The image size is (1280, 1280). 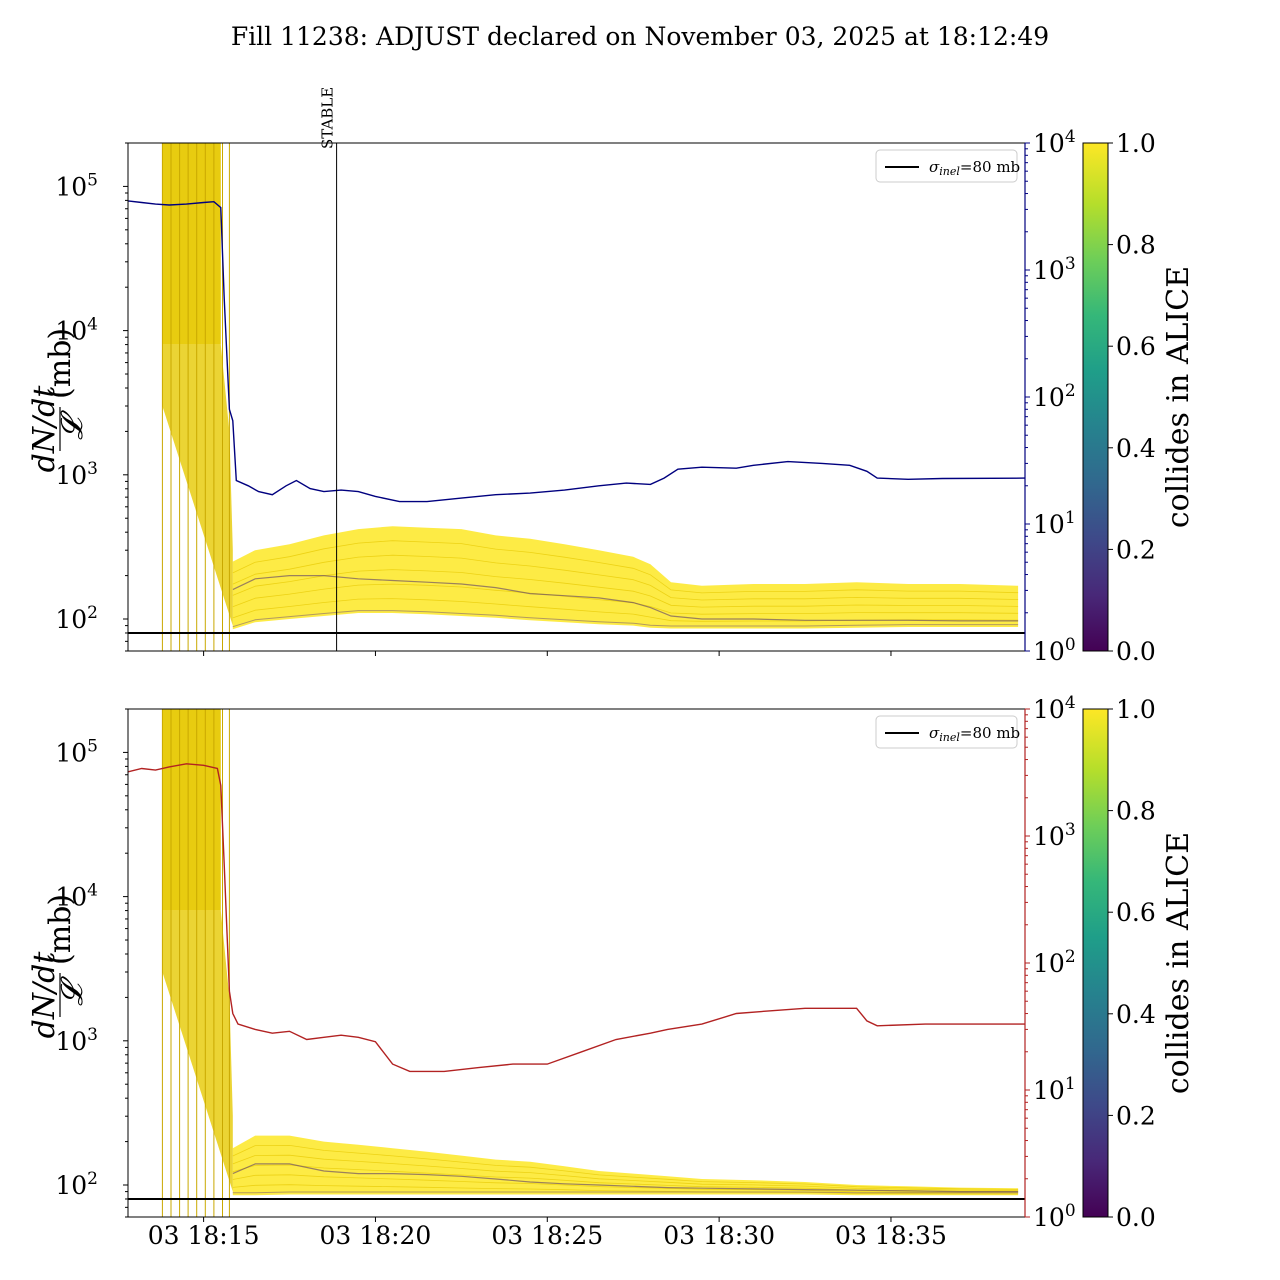 What do you see at coordinates (891, 1235) in the screenshot?
I see `x-tick-label: 03 18:35` at bounding box center [891, 1235].